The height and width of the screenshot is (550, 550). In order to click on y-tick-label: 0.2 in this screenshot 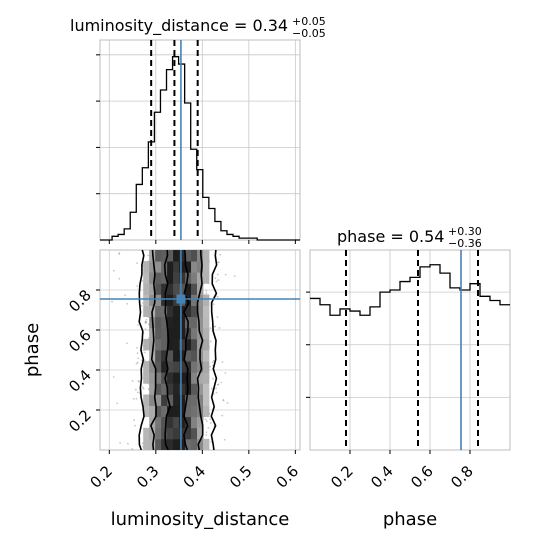, I will do `click(80, 421)`.